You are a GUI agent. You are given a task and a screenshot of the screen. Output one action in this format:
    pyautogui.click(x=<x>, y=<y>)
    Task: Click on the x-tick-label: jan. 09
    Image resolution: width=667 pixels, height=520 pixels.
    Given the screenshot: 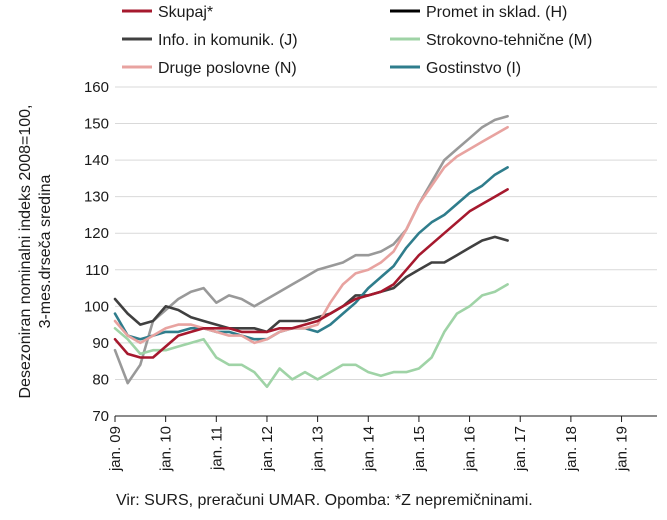 What is the action you would take?
    pyautogui.click(x=115, y=449)
    